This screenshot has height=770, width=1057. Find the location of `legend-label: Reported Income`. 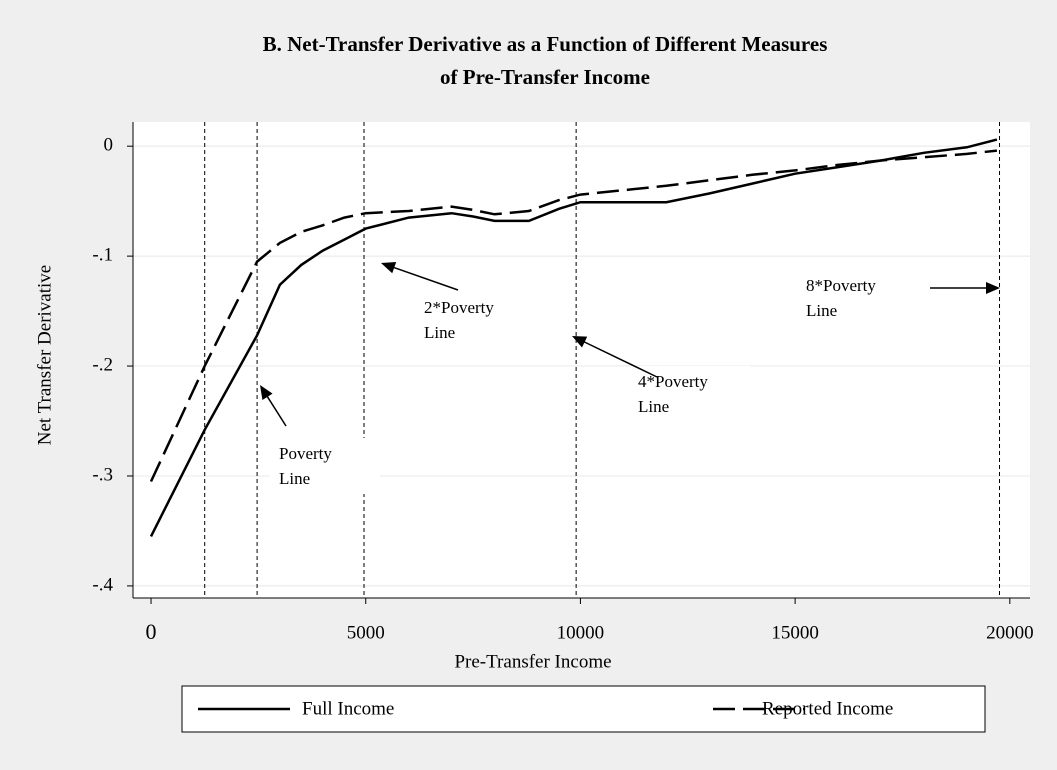

legend-label: Reported Income is located at coordinates (827, 708).